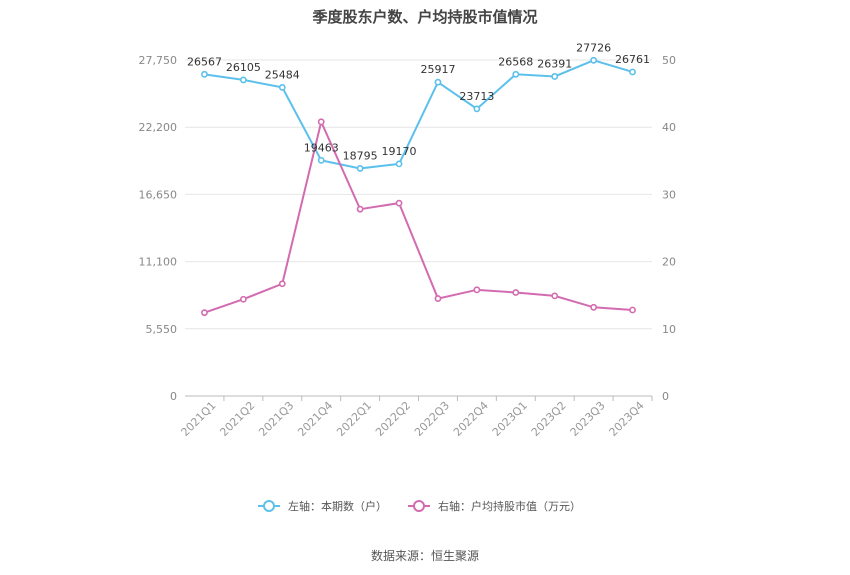 The image size is (850, 575). I want to click on legend-label: 右轴：户均持股市值（万元）, so click(509, 506).